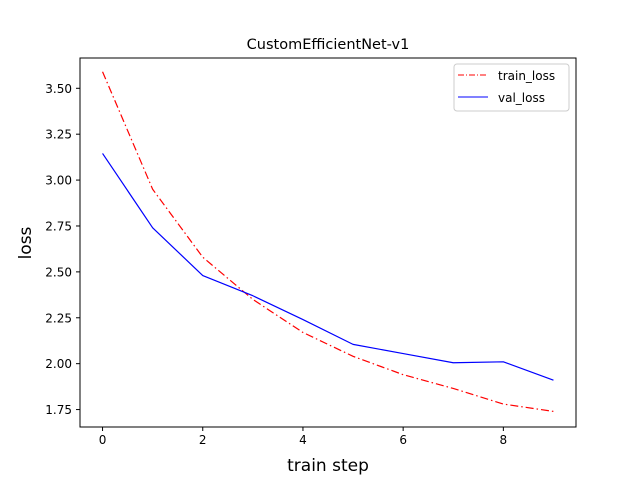  I want to click on y-axis-ticks: 1.75 2.00 2.25 2.50 2.75 3.00 3.25 3.50, so click(62, 249).